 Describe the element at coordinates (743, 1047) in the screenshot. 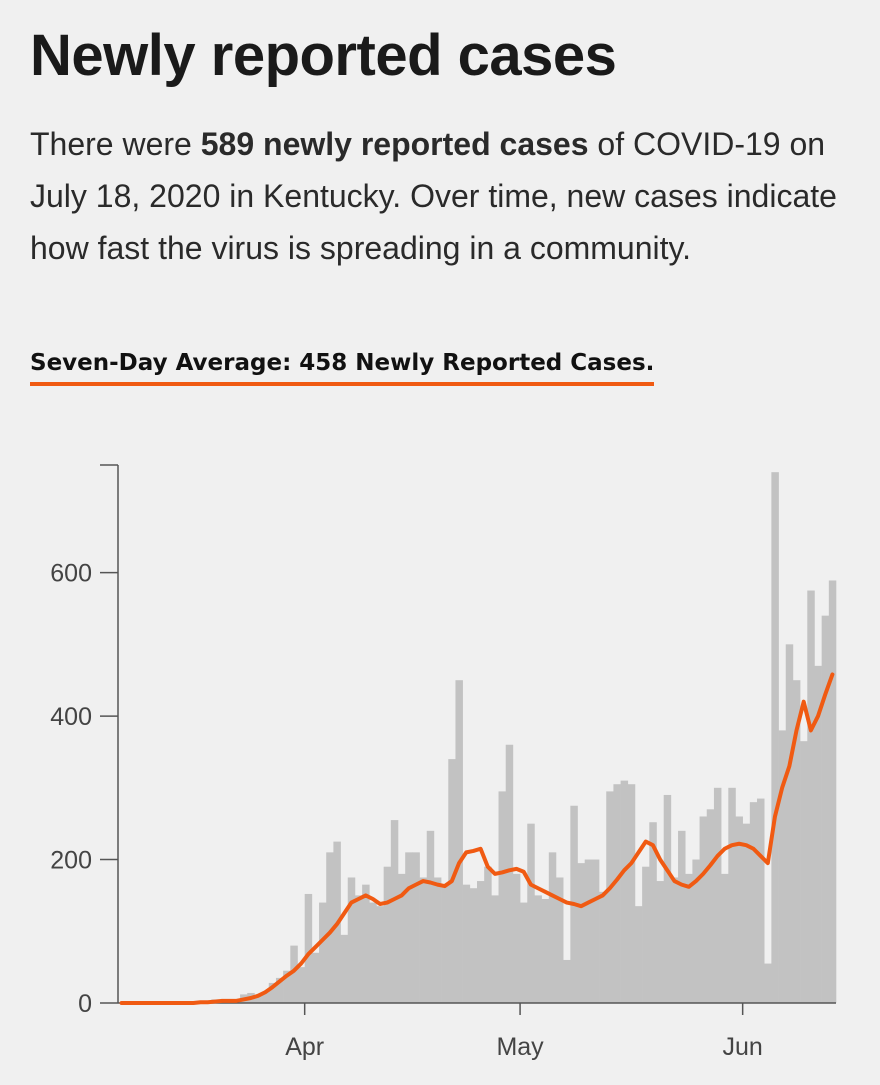

I see `x-tick-label: Jun` at that location.